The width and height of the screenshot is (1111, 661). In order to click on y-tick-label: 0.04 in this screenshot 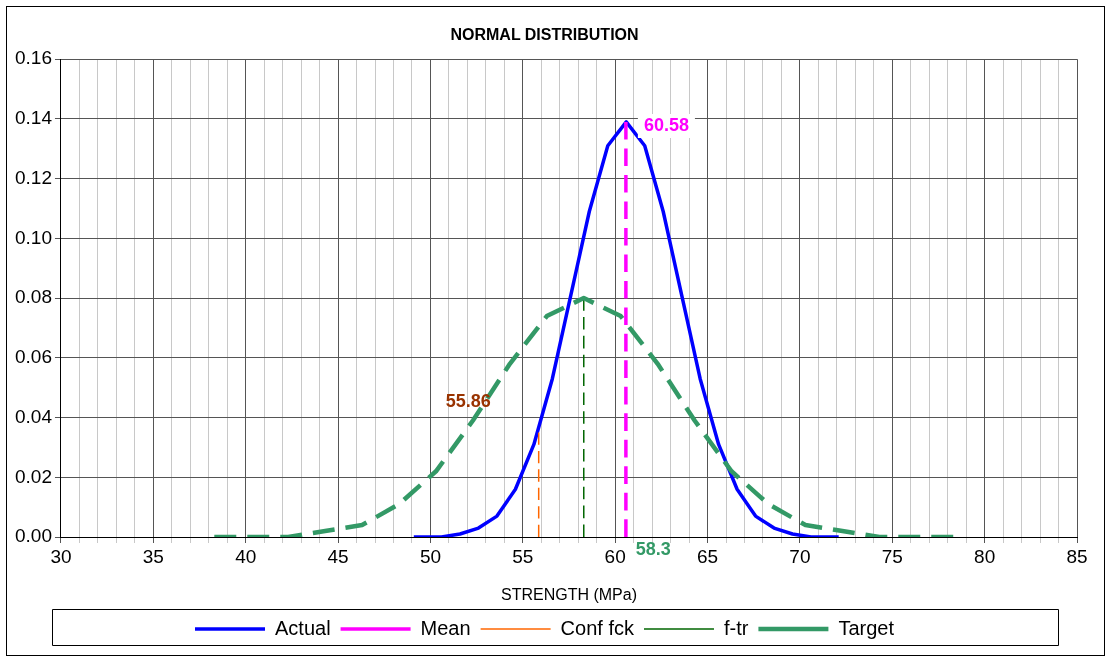, I will do `click(34, 416)`.